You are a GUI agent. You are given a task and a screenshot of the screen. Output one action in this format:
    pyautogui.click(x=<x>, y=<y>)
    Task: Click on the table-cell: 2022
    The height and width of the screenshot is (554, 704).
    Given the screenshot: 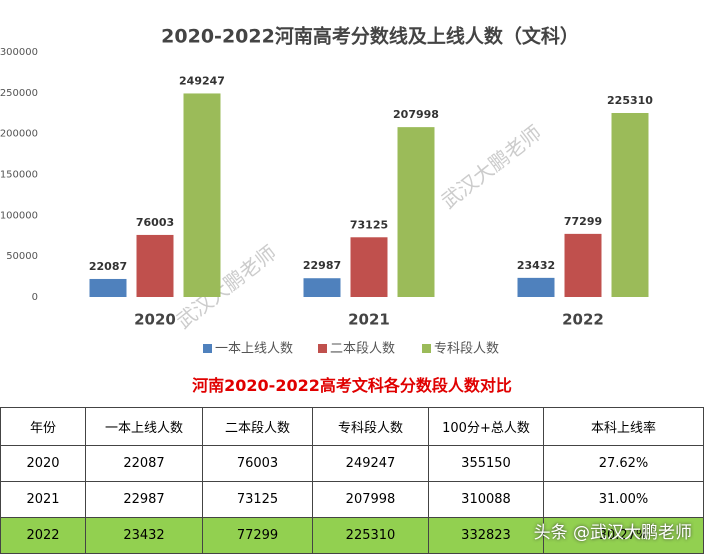 What is the action you would take?
    pyautogui.click(x=43, y=535)
    